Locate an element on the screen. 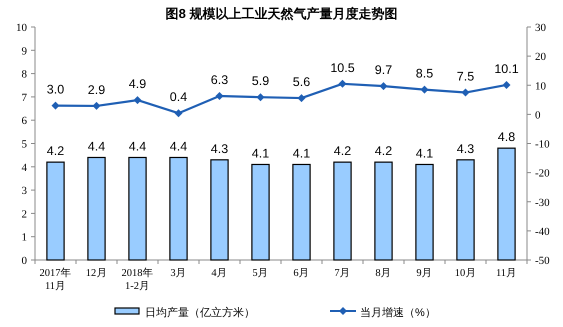 This screenshot has height=327, width=563. data-label: 3.0 is located at coordinates (55, 89).